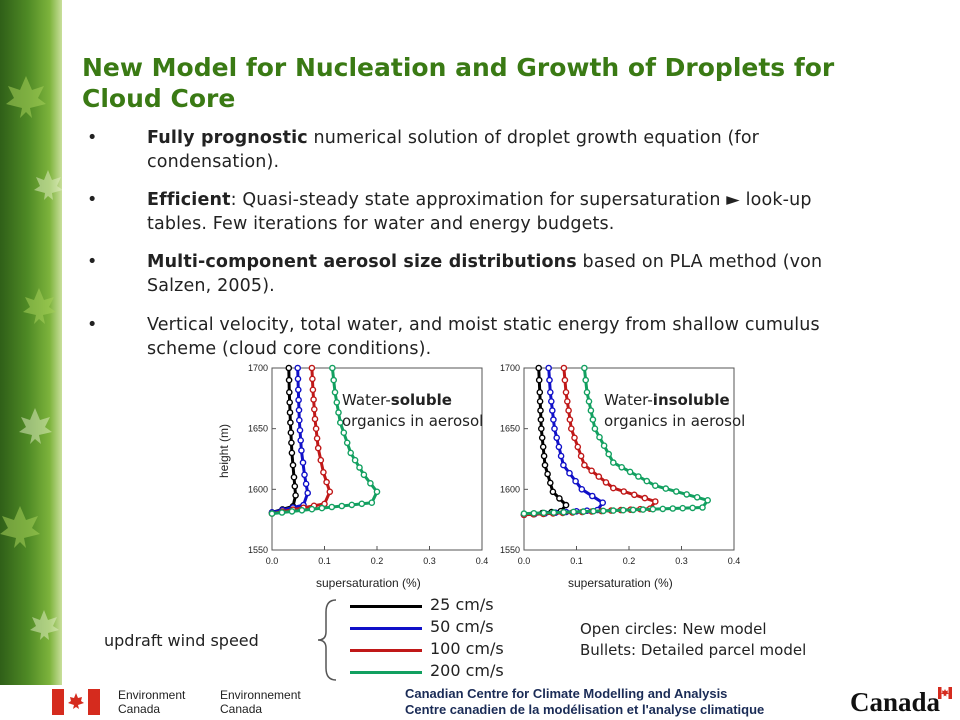  Describe the element at coordinates (510, 429) in the screenshot. I see `y-tick-label: 1650` at that location.